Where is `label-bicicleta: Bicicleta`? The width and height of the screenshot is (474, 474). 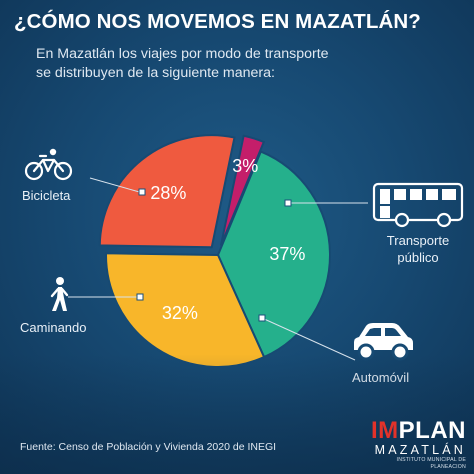 label-bicicleta: Bicicleta is located at coordinates (46, 195).